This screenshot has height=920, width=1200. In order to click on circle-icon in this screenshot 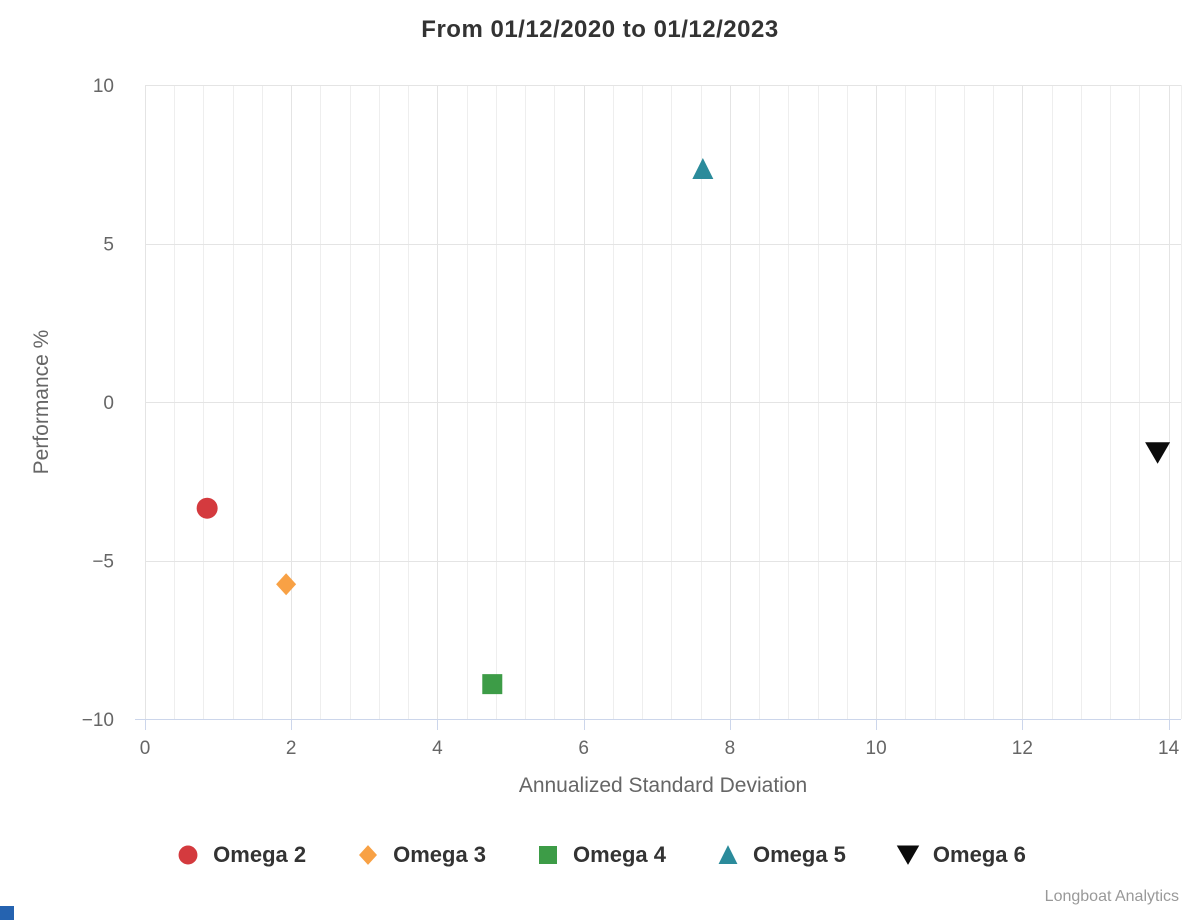, I will do `click(188, 855)`.